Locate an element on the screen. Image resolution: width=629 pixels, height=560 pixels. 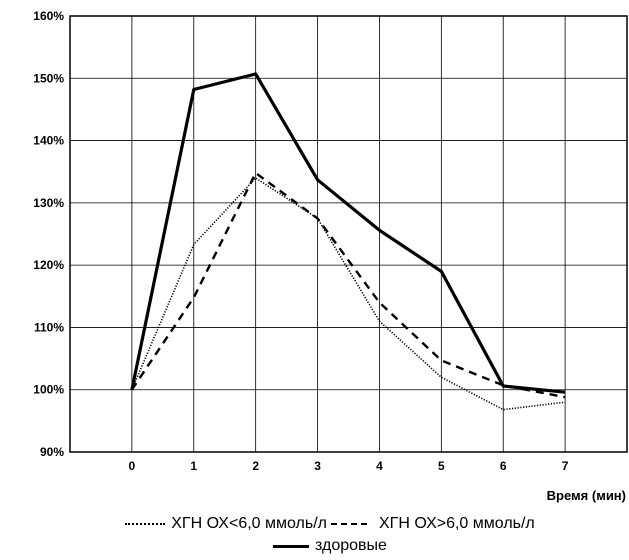
y-tick-label: 150% is located at coordinates (48, 78).